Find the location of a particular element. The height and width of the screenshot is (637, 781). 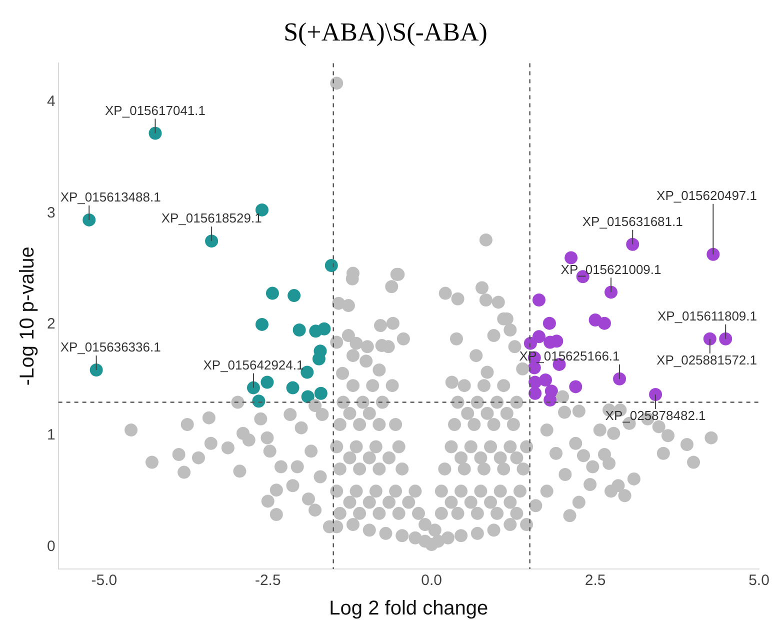

annotation: XP_015636336.1 is located at coordinates (110, 347).